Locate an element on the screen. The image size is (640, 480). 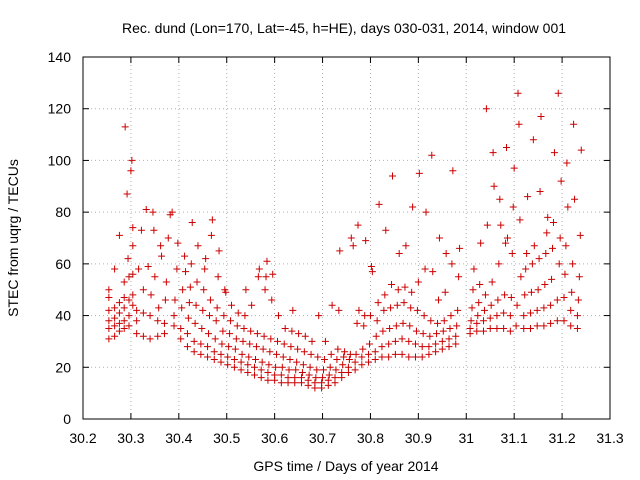
x-tick-label: 30.9 is located at coordinates (418, 438).